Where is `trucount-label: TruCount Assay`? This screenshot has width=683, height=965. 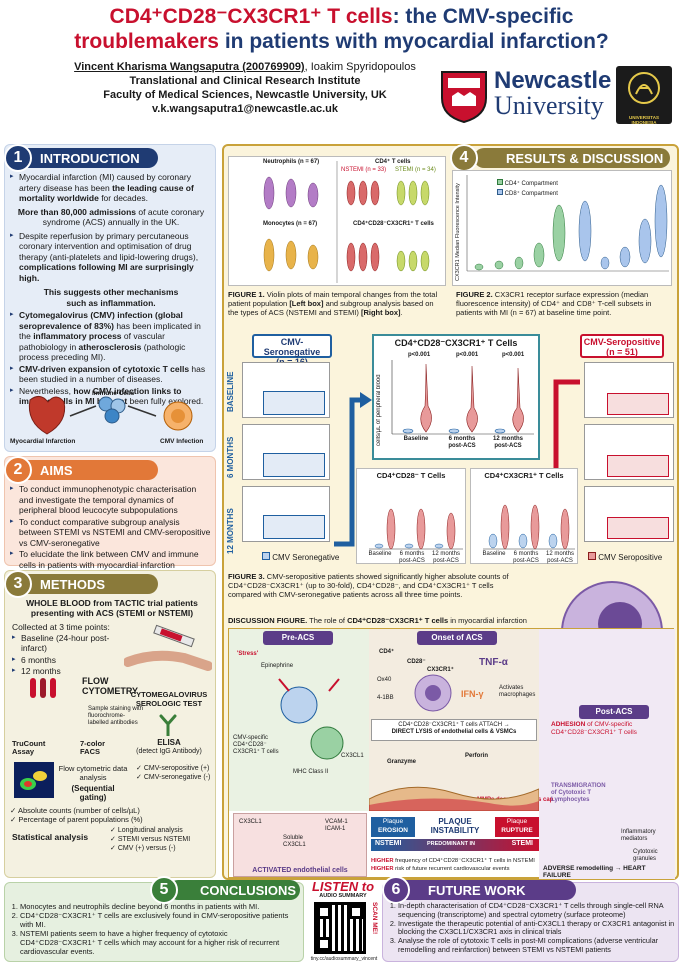 trucount-label: TruCount Assay is located at coordinates (29, 747).